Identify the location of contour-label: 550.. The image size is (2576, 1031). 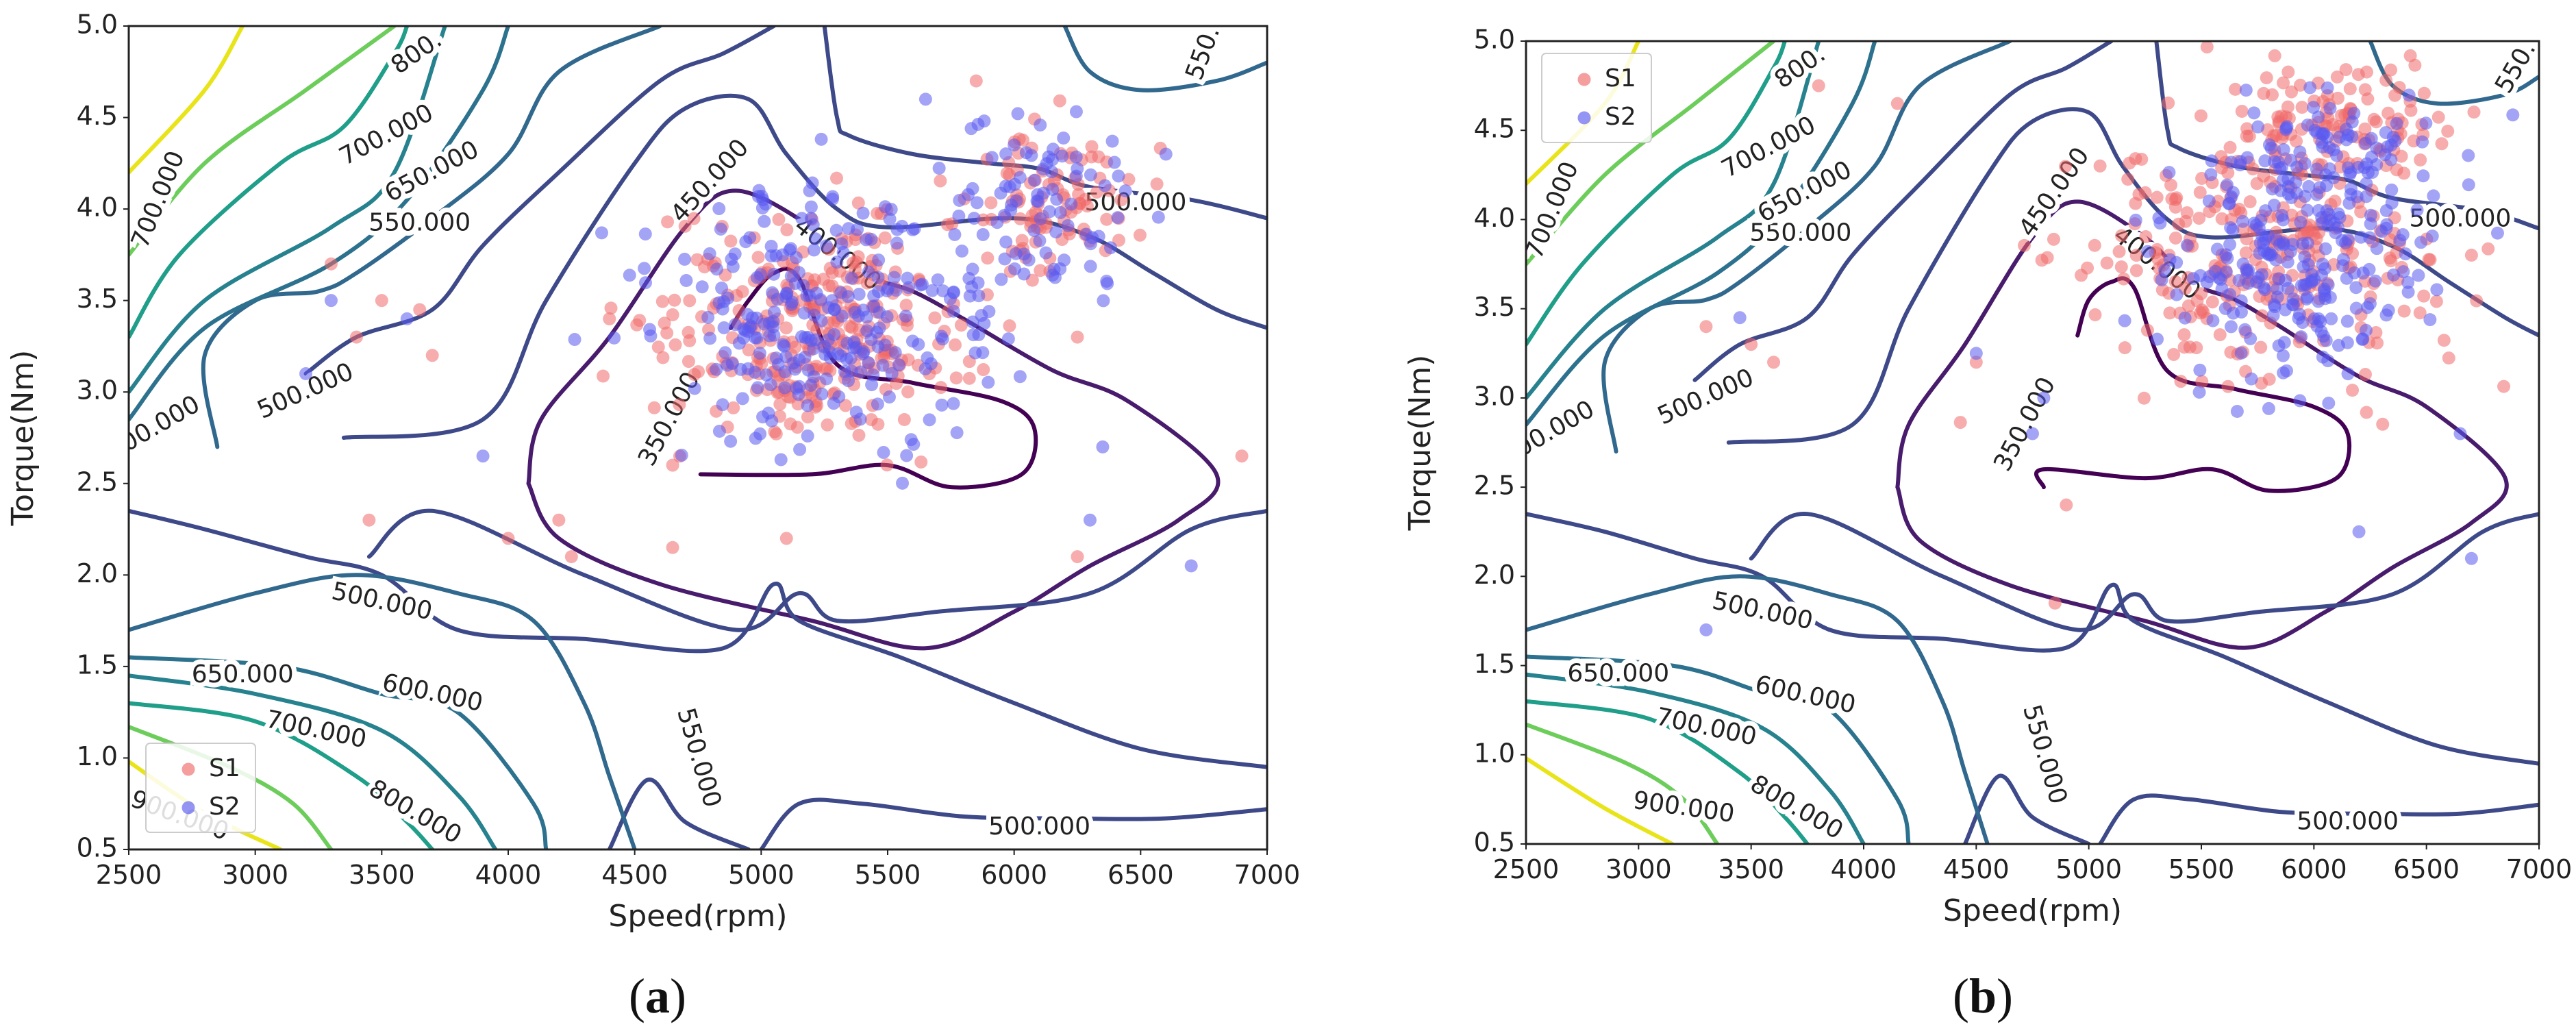
(1202, 53).